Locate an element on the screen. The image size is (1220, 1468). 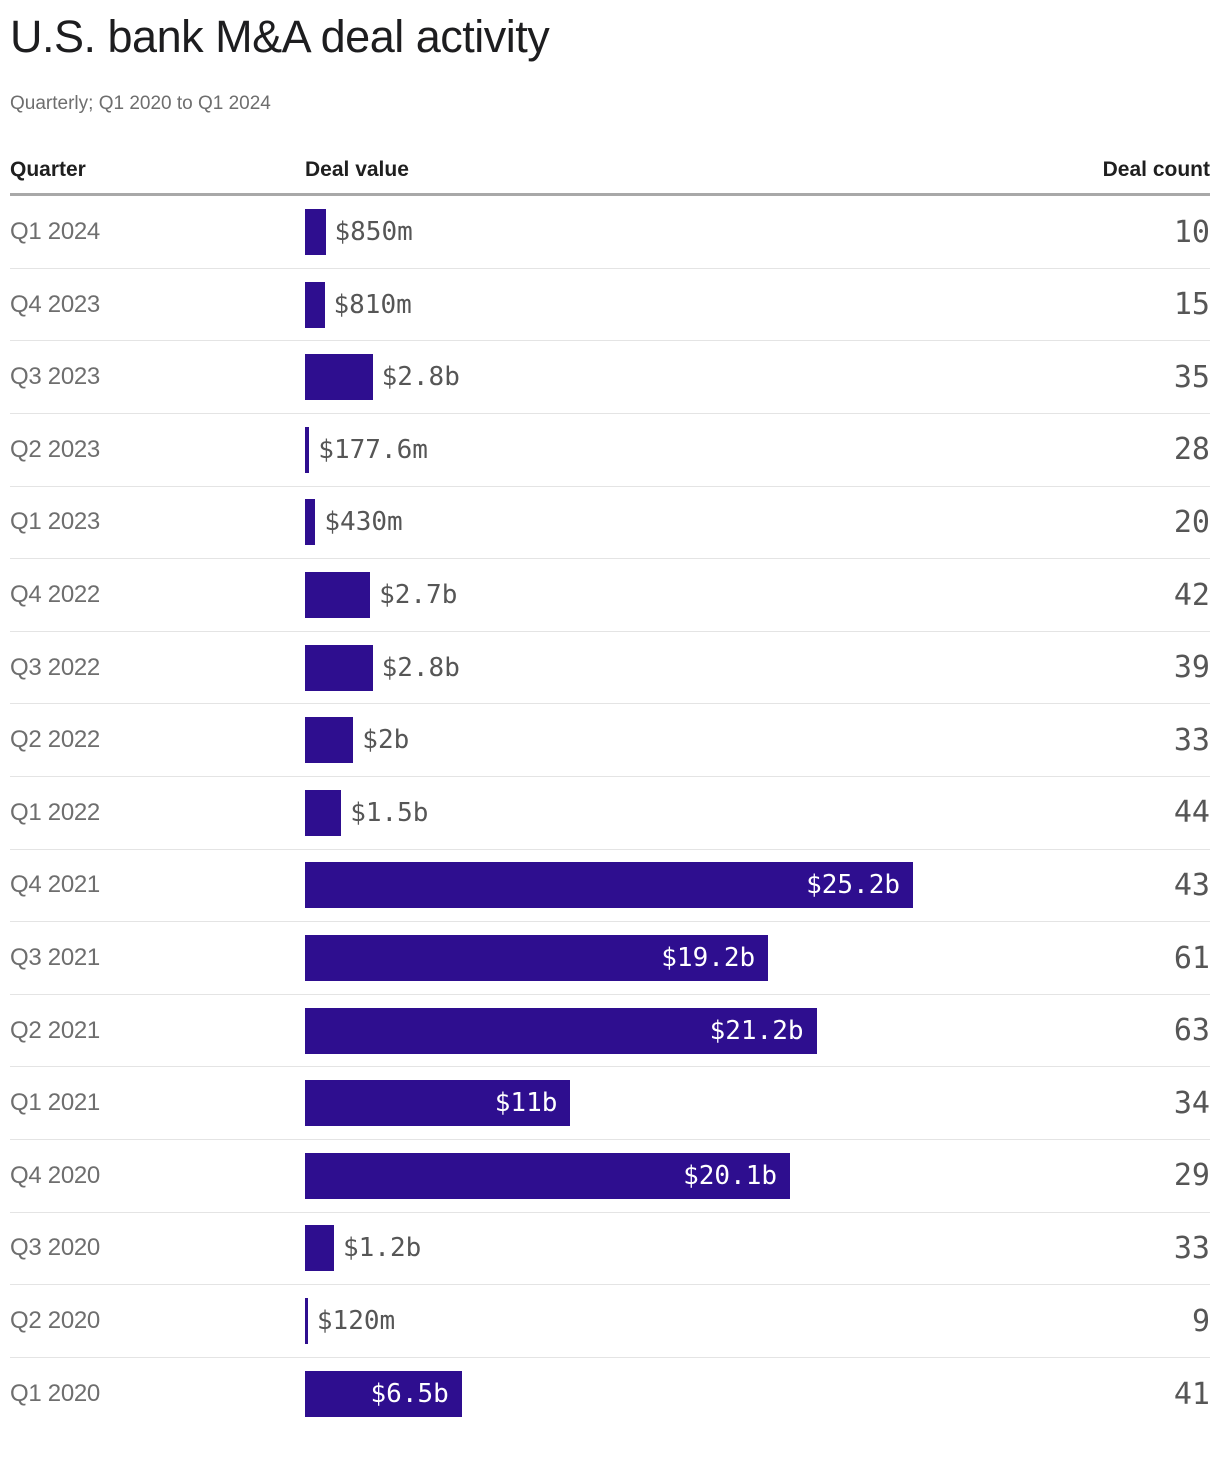
table-row: Q2 2021 $21.2b 63 is located at coordinates (610, 1031).